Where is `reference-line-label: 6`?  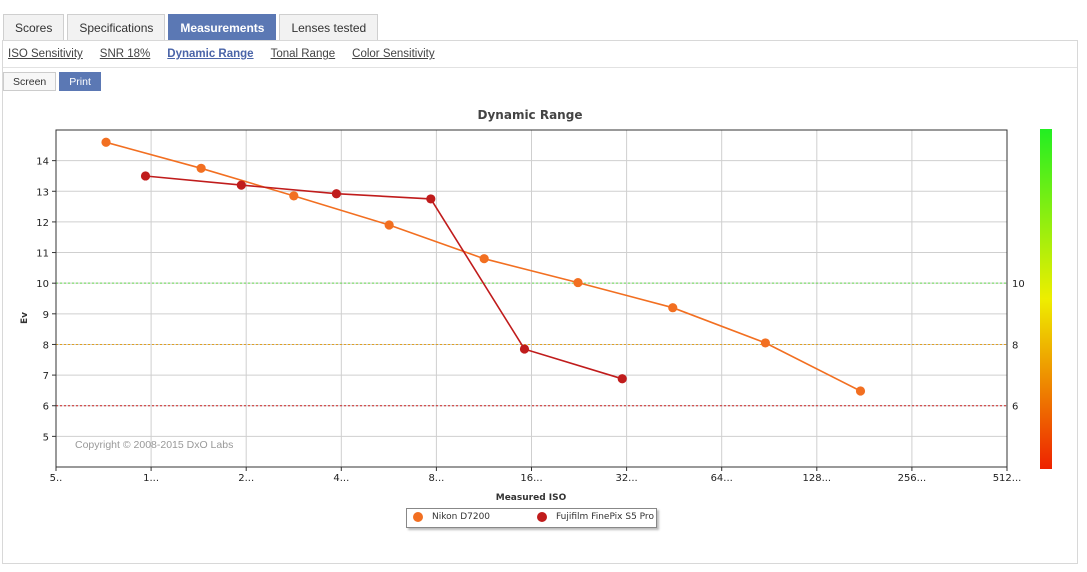 reference-line-label: 6 is located at coordinates (1015, 407).